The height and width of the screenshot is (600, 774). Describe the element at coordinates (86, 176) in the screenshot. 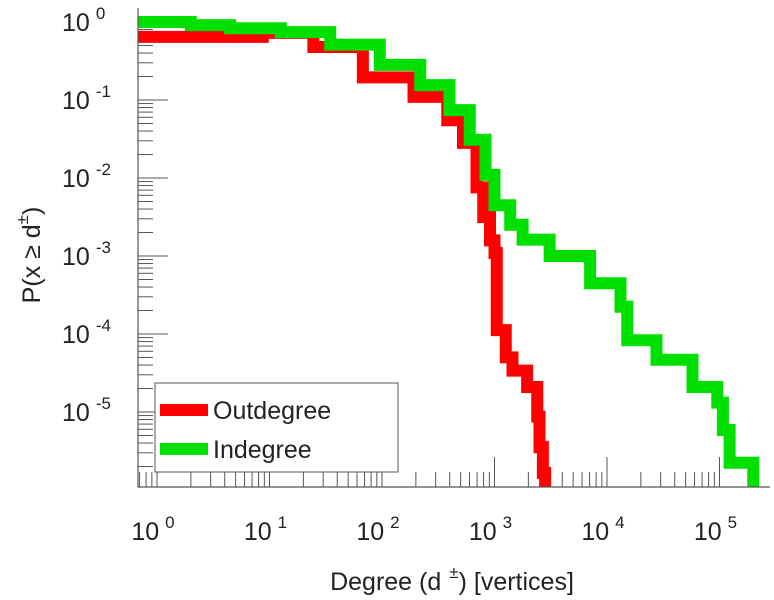

I see `y-tick-label: 10 -2` at that location.